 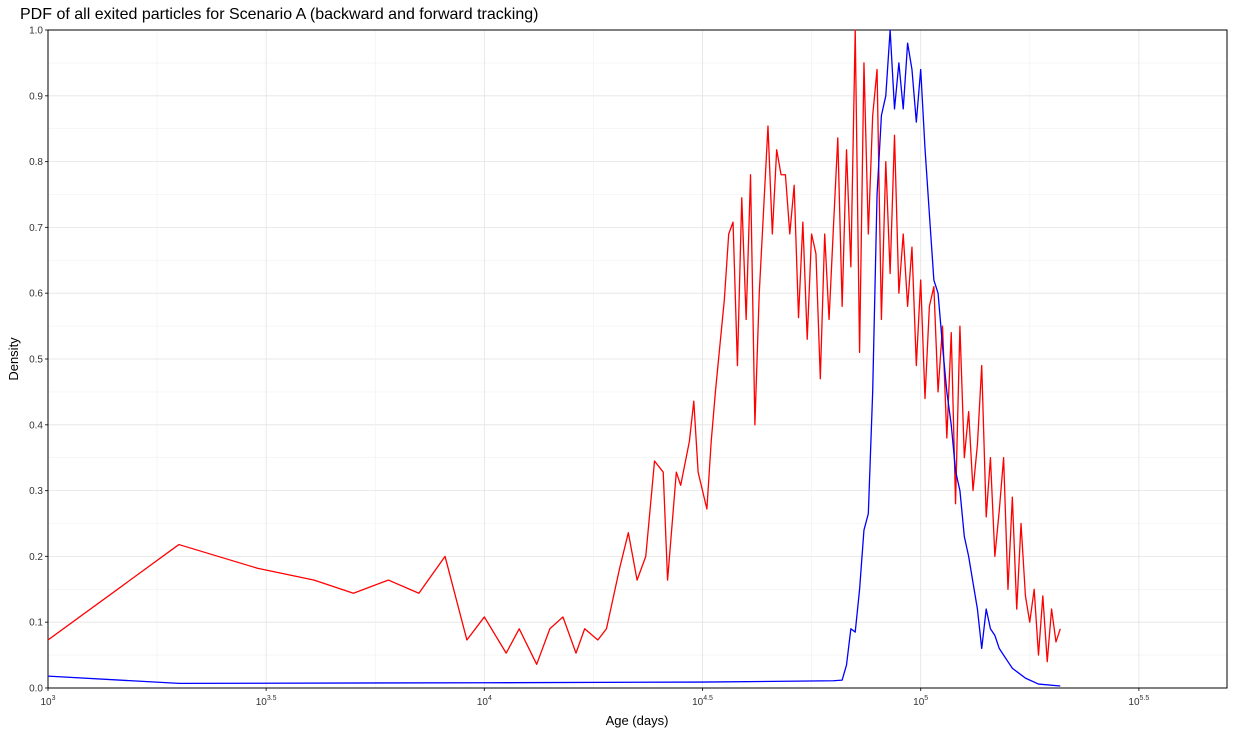 I want to click on y-tick-label: 0.9, so click(x=36, y=96).